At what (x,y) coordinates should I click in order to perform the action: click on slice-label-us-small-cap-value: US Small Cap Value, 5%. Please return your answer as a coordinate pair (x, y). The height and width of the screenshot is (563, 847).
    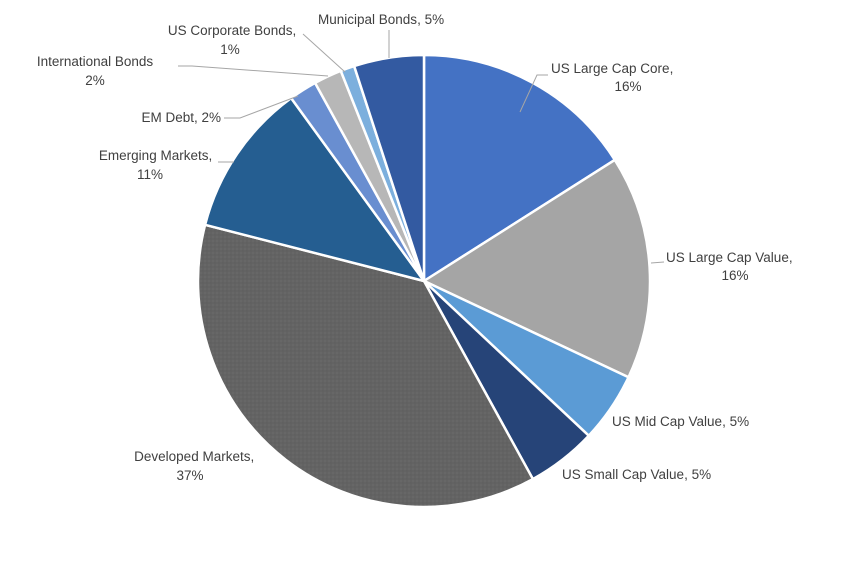
    Looking at the image, I should click on (636, 474).